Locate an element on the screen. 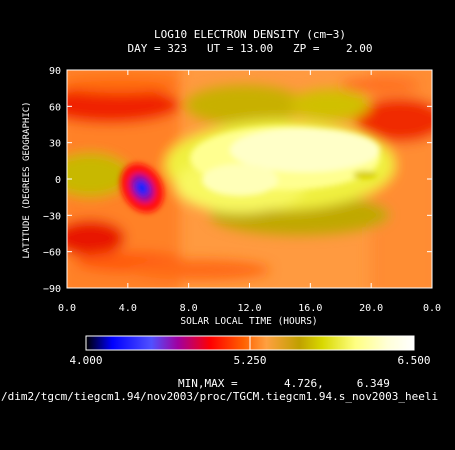 This screenshot has height=450, width=455. x-tick-label: 4.0 is located at coordinates (128, 308).